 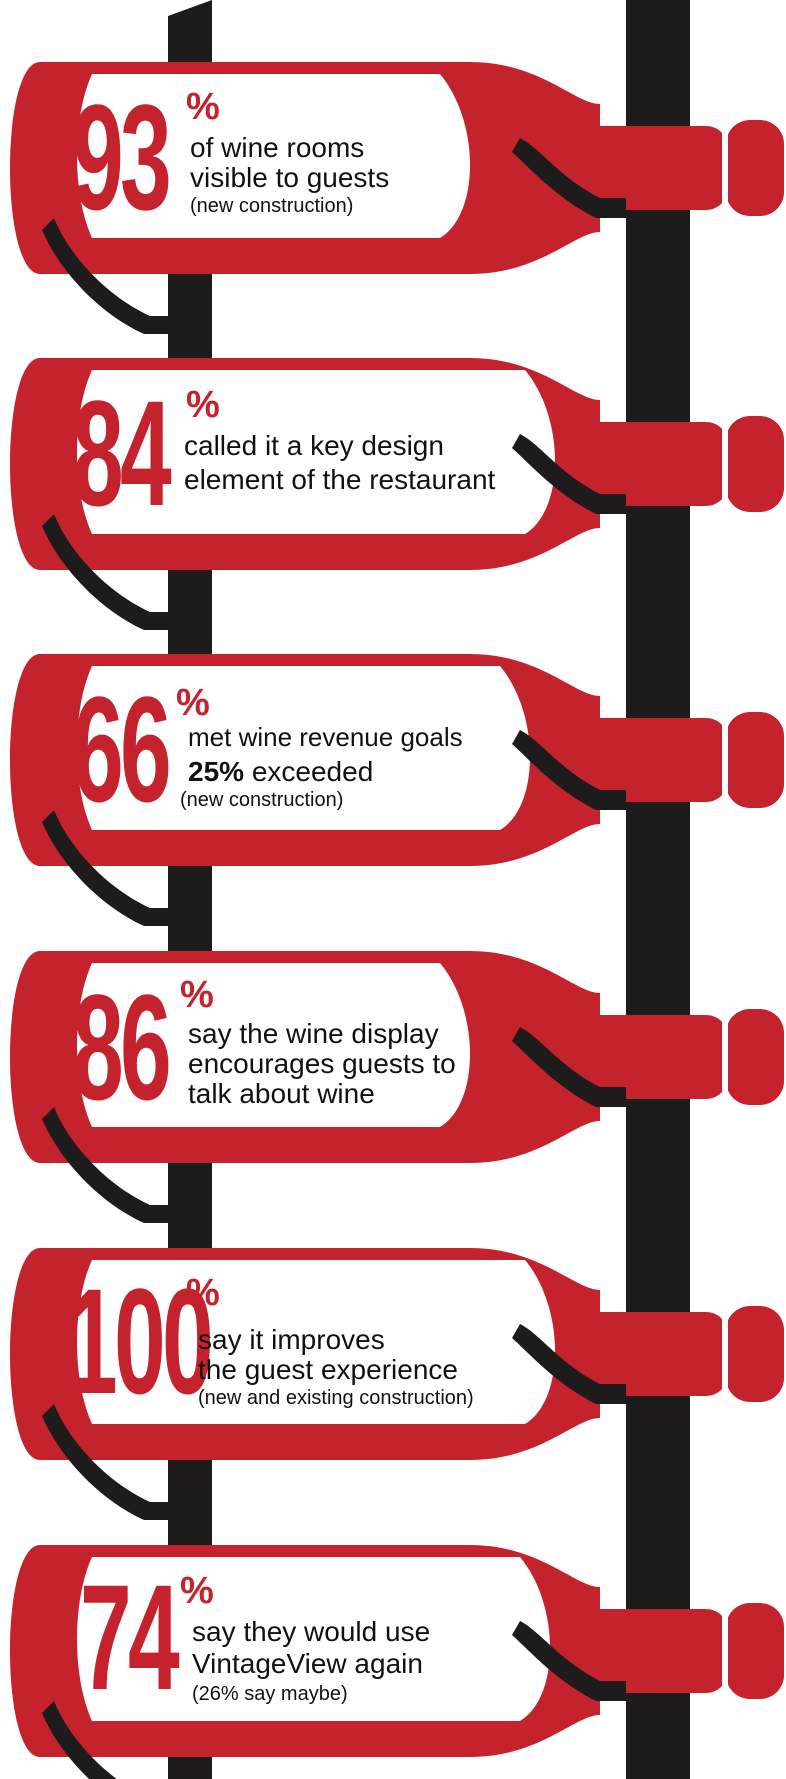 I want to click on stat-text-line: VintageView again, so click(x=307, y=1663).